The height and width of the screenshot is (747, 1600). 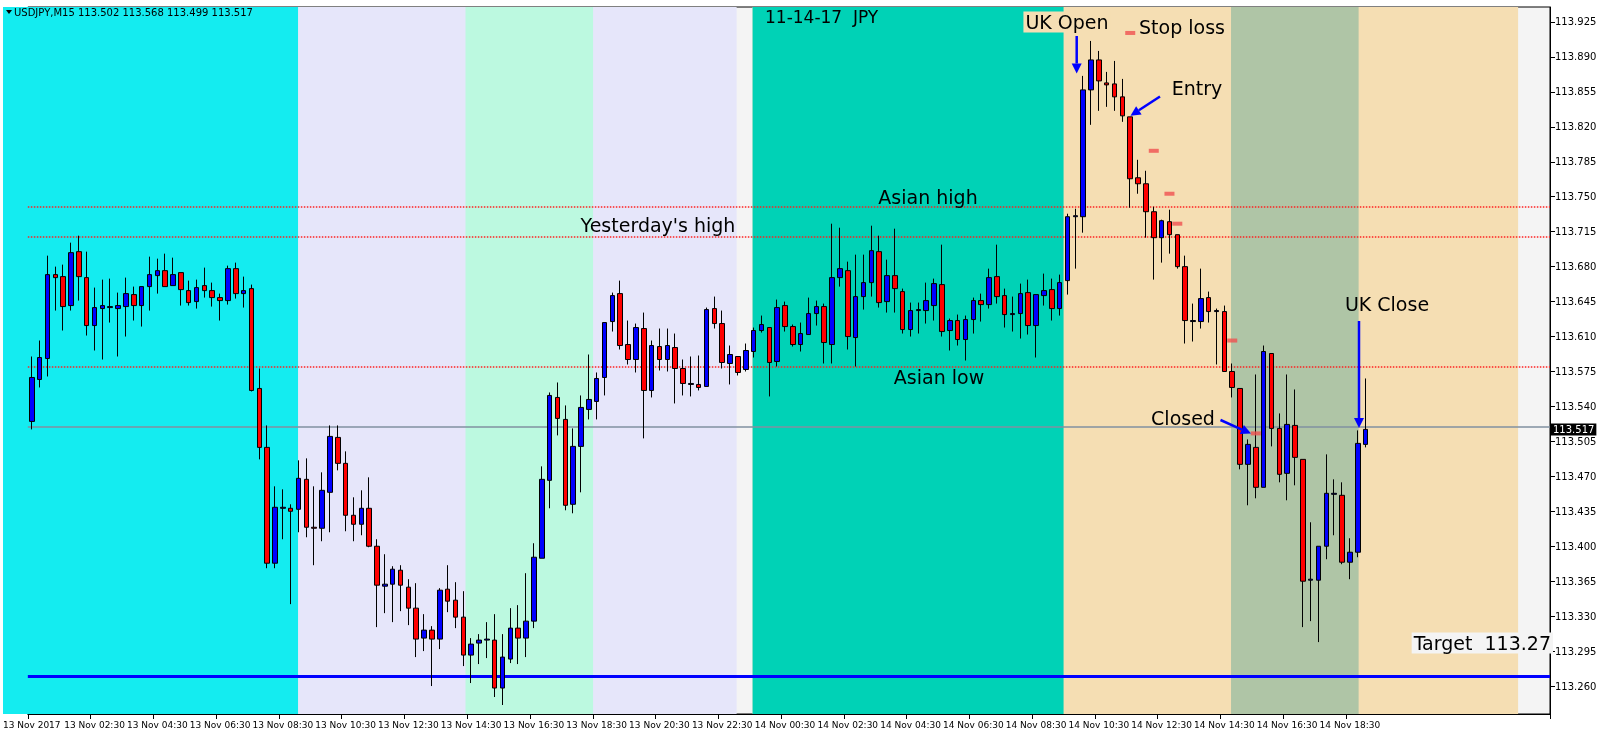 I want to click on ref-line-label: Target 113.27, so click(x=1481, y=643).